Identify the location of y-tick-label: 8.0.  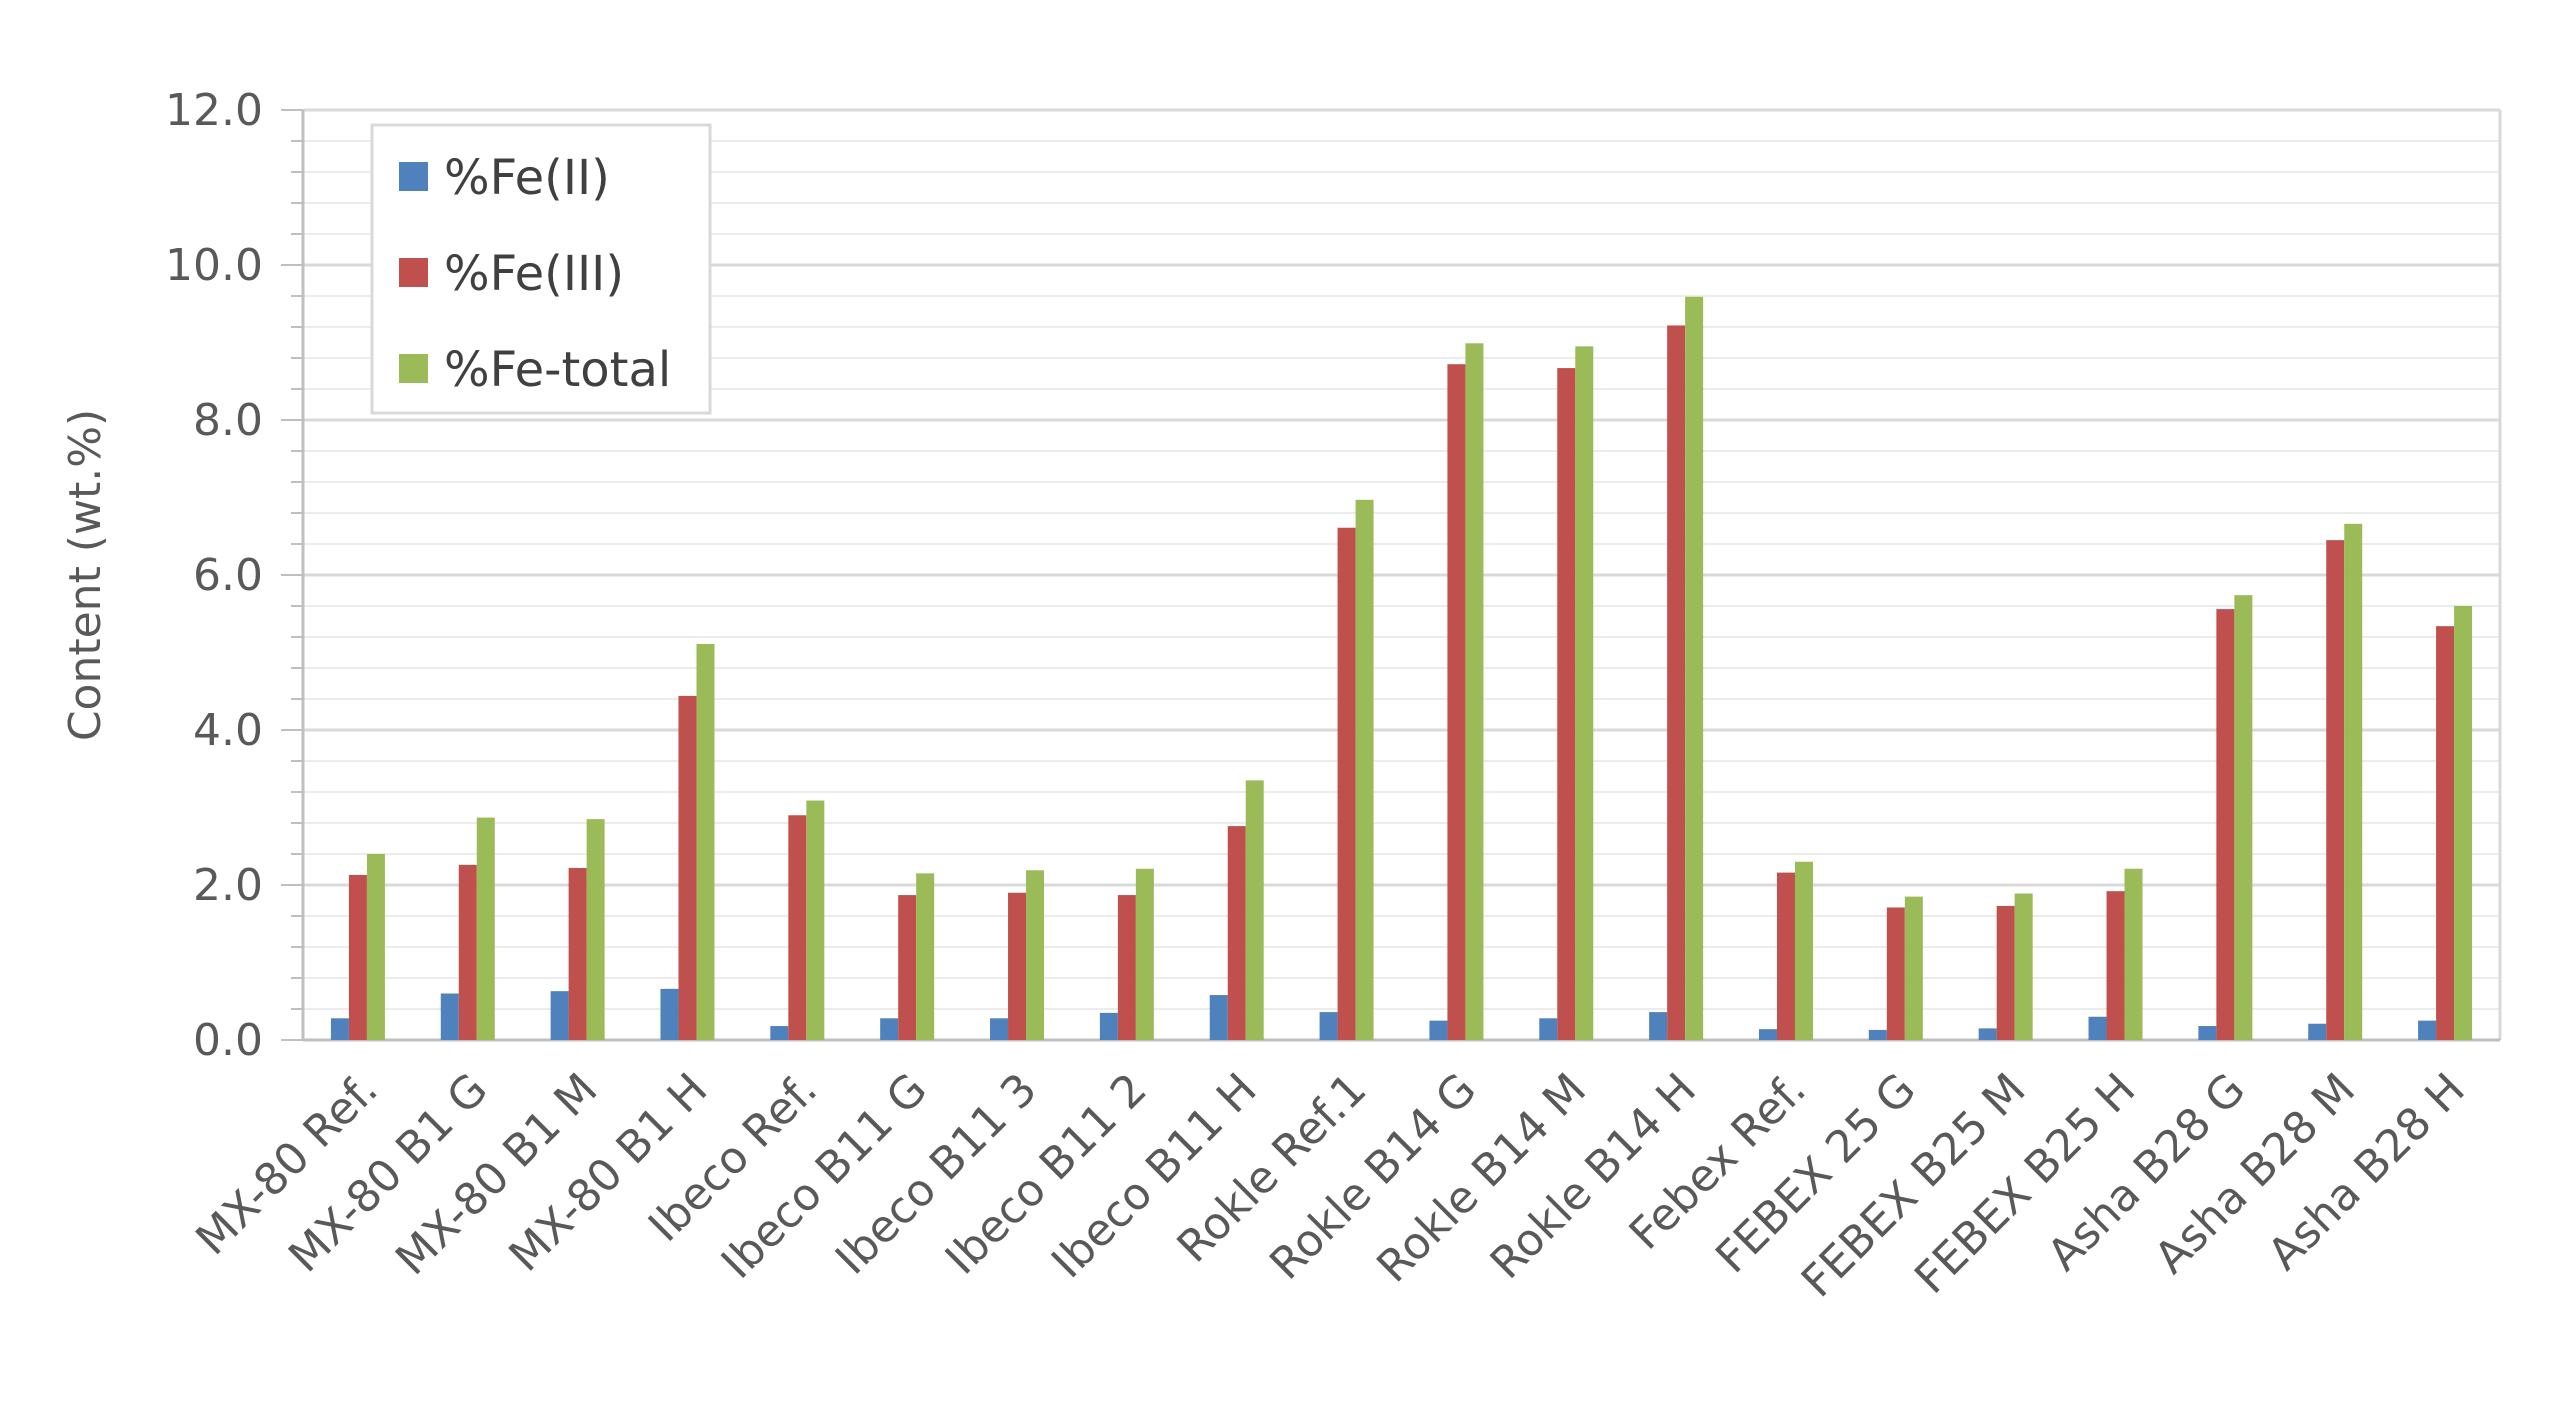
(228, 420).